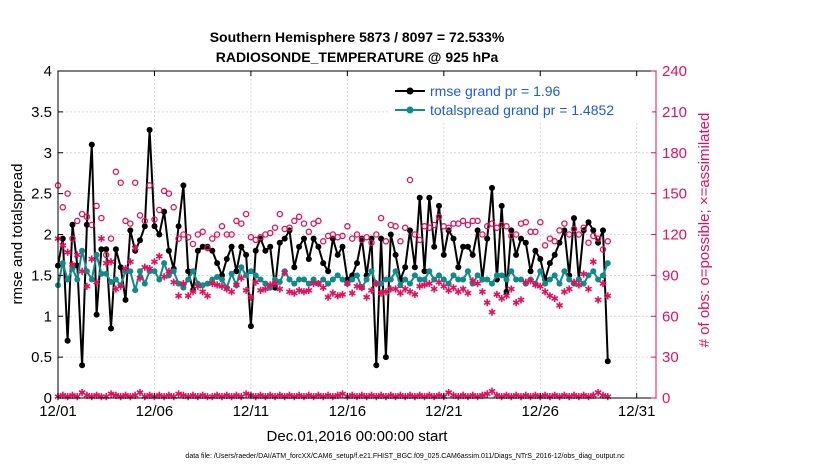  I want to click on y-axis-left: 0 0.5 1 1.5 2 2.5 3 3.5 4, so click(47, 235).